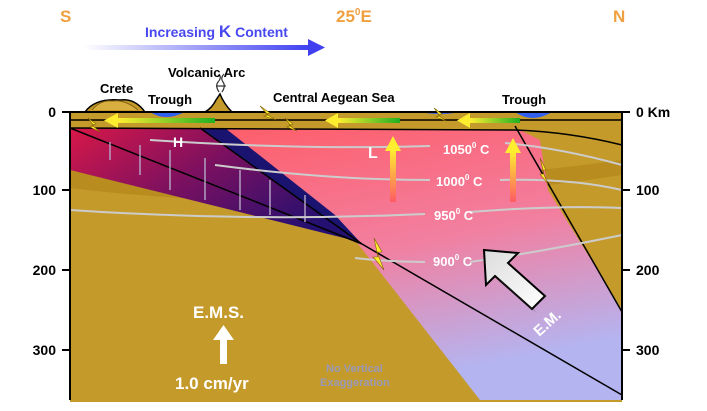  I want to click on isotherm-900-label: 9000 C, so click(453, 261).